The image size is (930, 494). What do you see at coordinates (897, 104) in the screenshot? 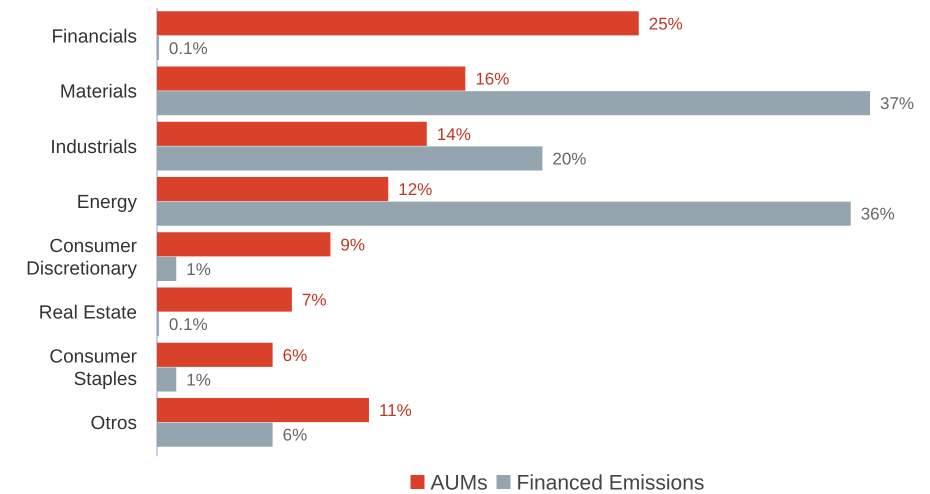
I see `data-label: 37%` at bounding box center [897, 104].